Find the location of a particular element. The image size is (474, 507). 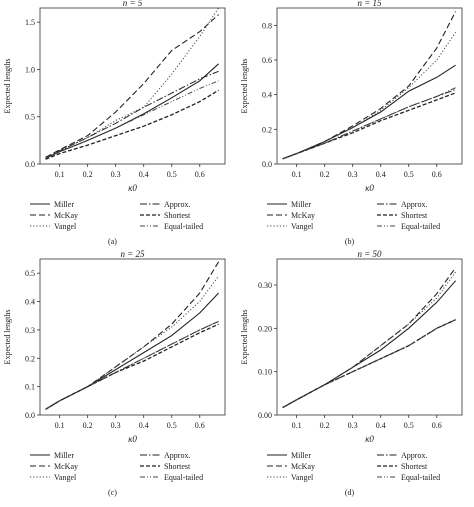

y-tick-label: 0.30 is located at coordinates (265, 285).